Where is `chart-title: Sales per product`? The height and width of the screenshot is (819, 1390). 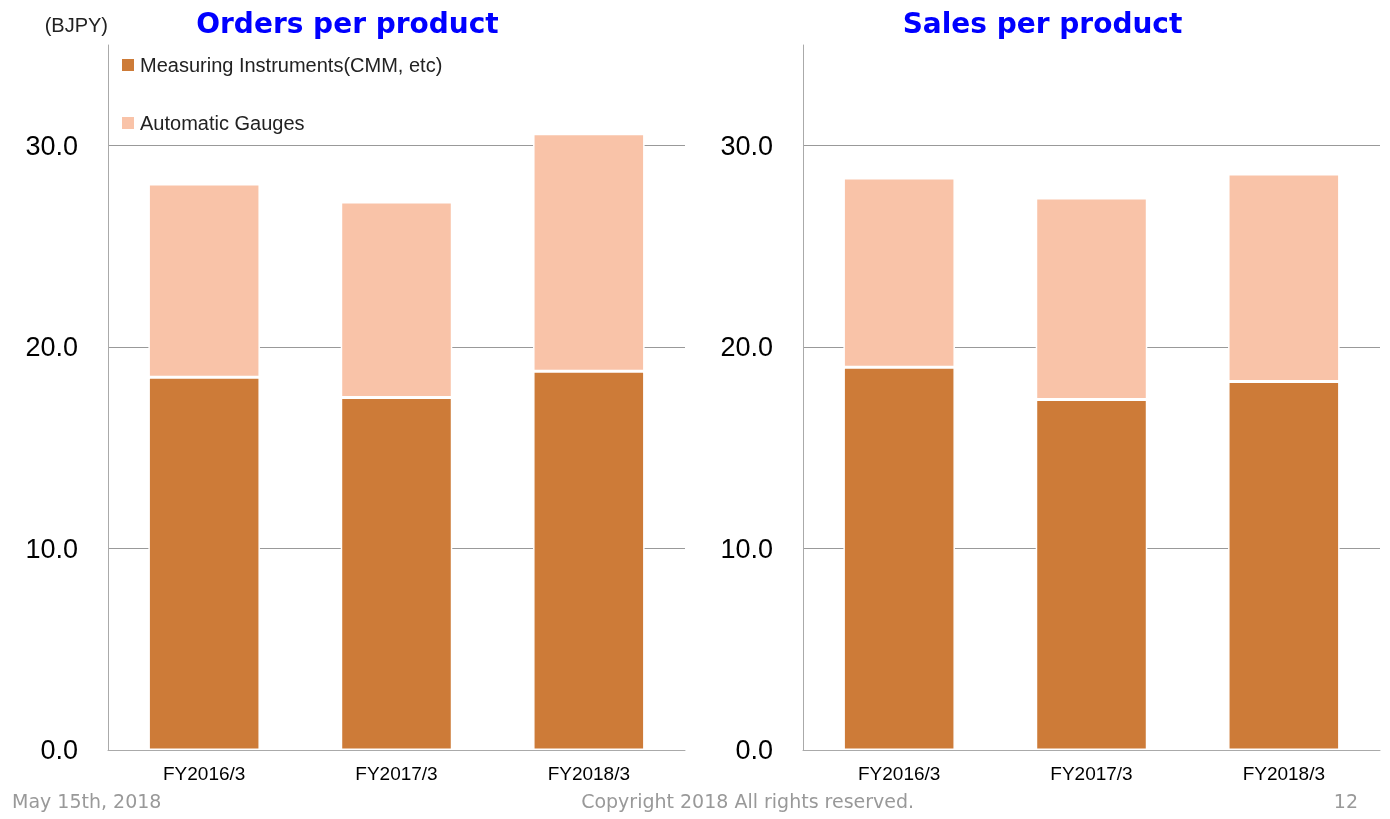 chart-title: Sales per product is located at coordinates (1042, 23).